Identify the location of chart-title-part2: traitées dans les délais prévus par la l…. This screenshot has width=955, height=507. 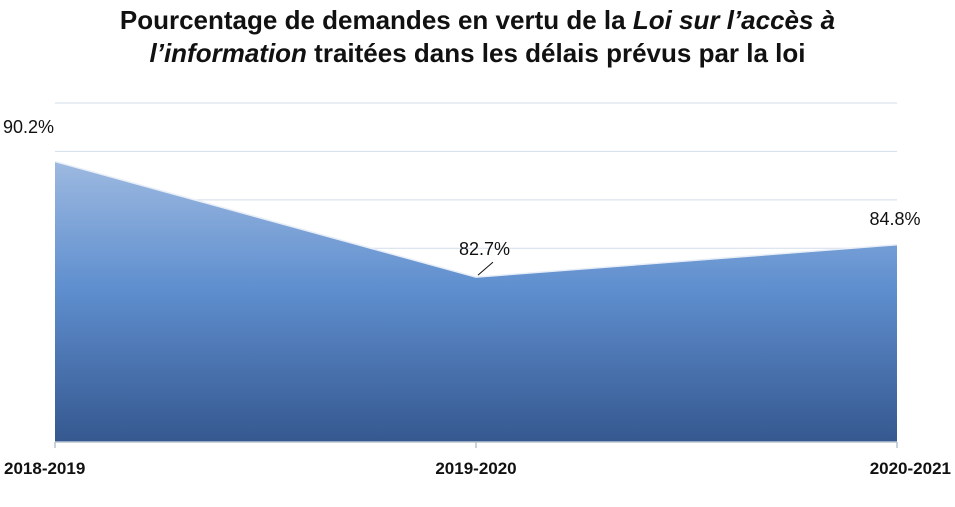
(556, 53).